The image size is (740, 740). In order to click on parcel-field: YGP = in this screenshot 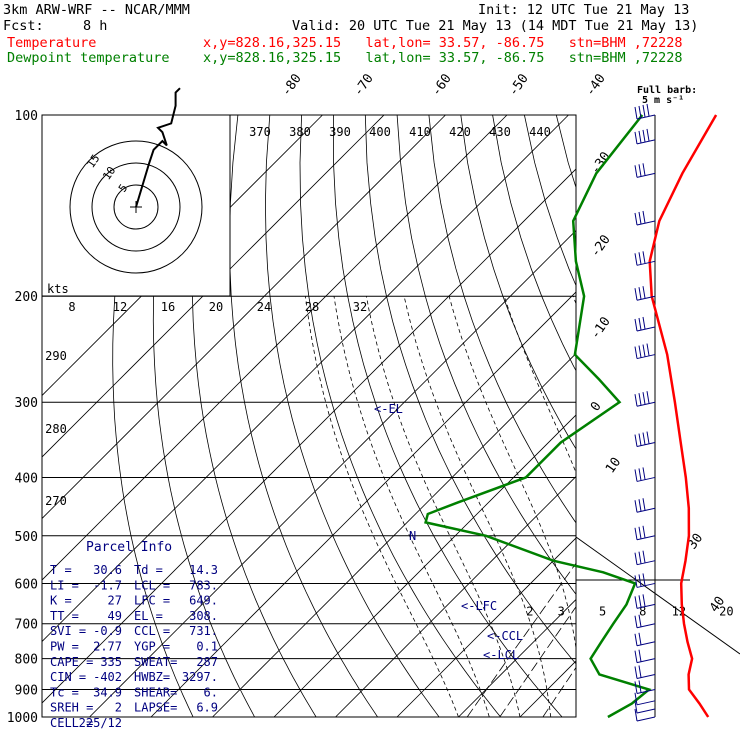, I will do `click(152, 647)`.